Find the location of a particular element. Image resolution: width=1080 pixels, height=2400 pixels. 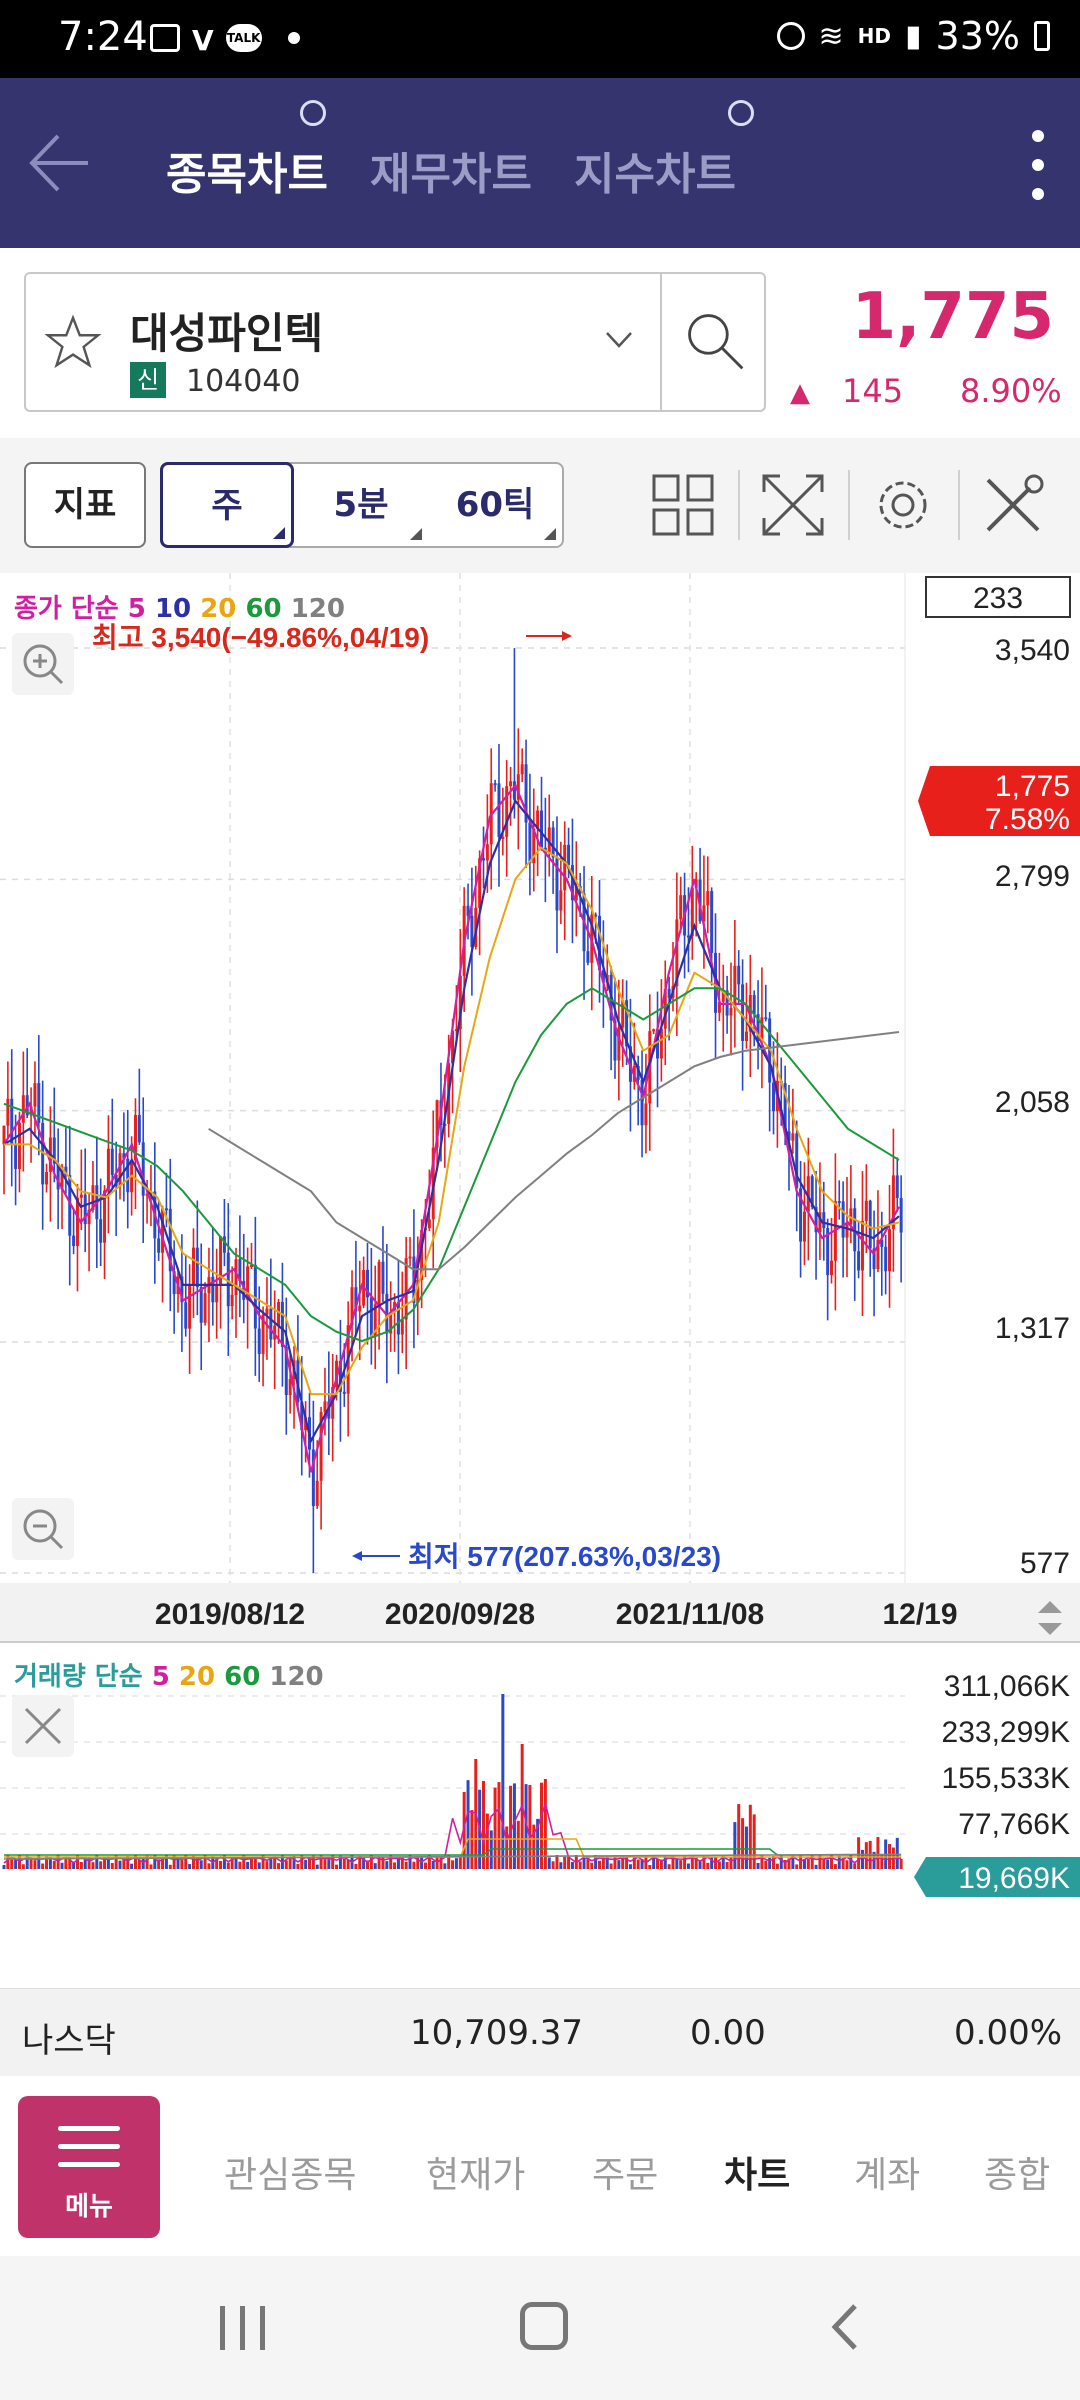

low-annotation: 최저 577(207.63%,03/23) is located at coordinates (564, 1556).